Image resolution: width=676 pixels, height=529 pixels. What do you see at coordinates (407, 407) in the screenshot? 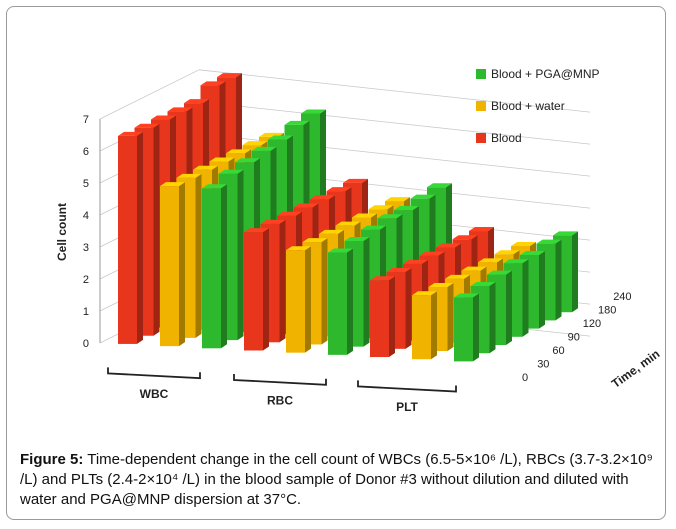
I see `category-label: PLT` at bounding box center [407, 407].